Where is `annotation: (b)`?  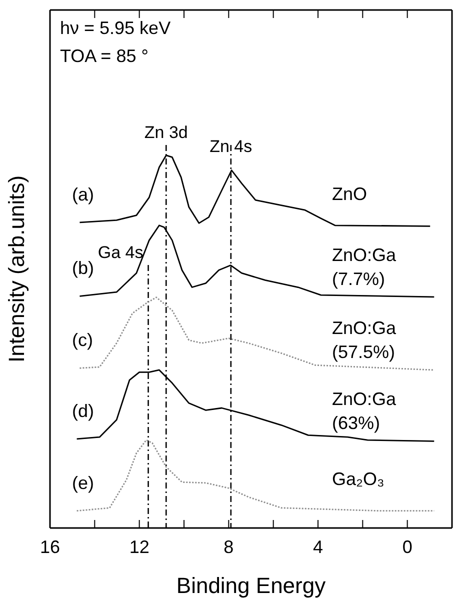
annotation: (b) is located at coordinates (83, 268).